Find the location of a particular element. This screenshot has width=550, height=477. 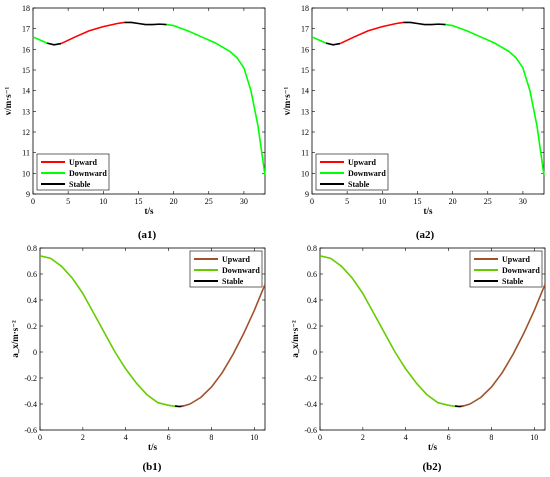

y-tick-label: -0.6 is located at coordinates (30, 430).